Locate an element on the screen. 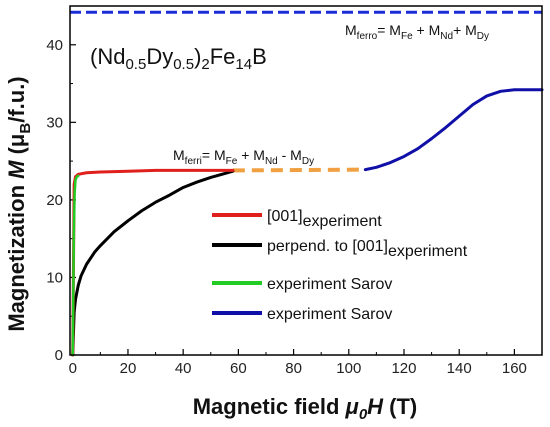 This screenshot has width=550, height=427. series-perpendicular-experiment is located at coordinates (153, 263).